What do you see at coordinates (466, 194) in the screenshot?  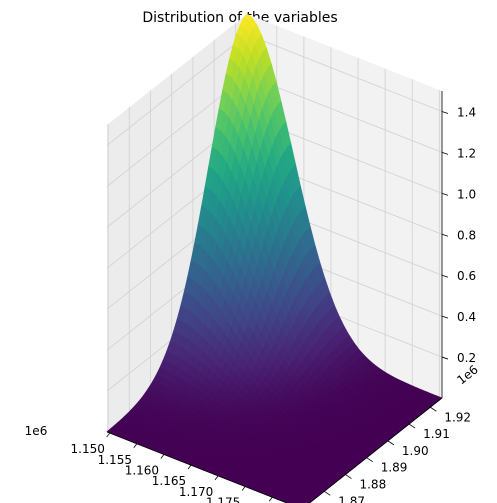 I see `z-tick-label: 1.0` at bounding box center [466, 194].